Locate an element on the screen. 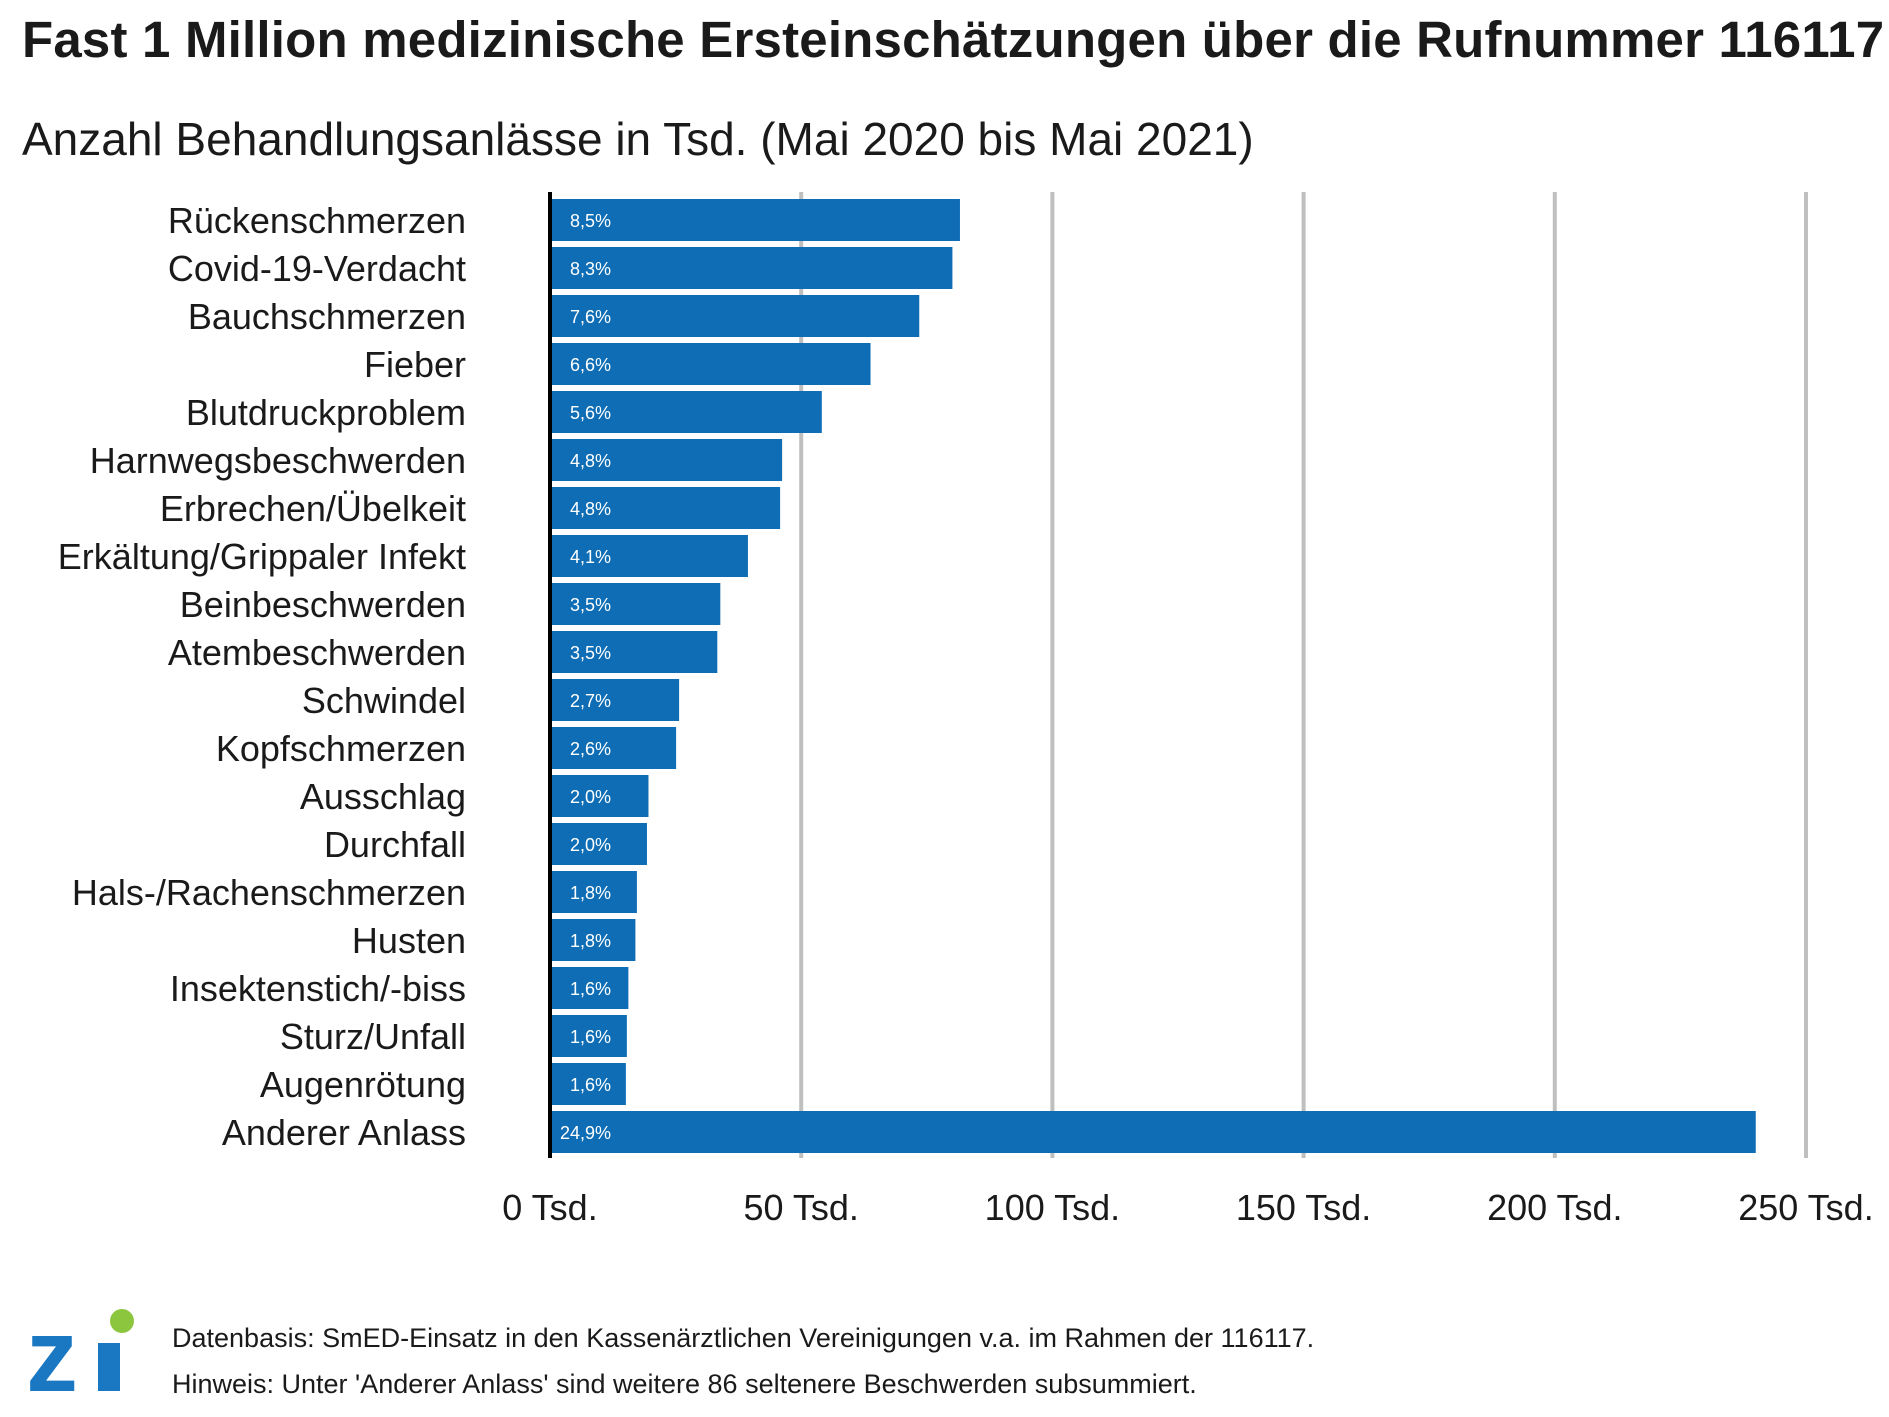 The height and width of the screenshot is (1417, 1889). category-label: Bauchschmerzen is located at coordinates (327, 316).